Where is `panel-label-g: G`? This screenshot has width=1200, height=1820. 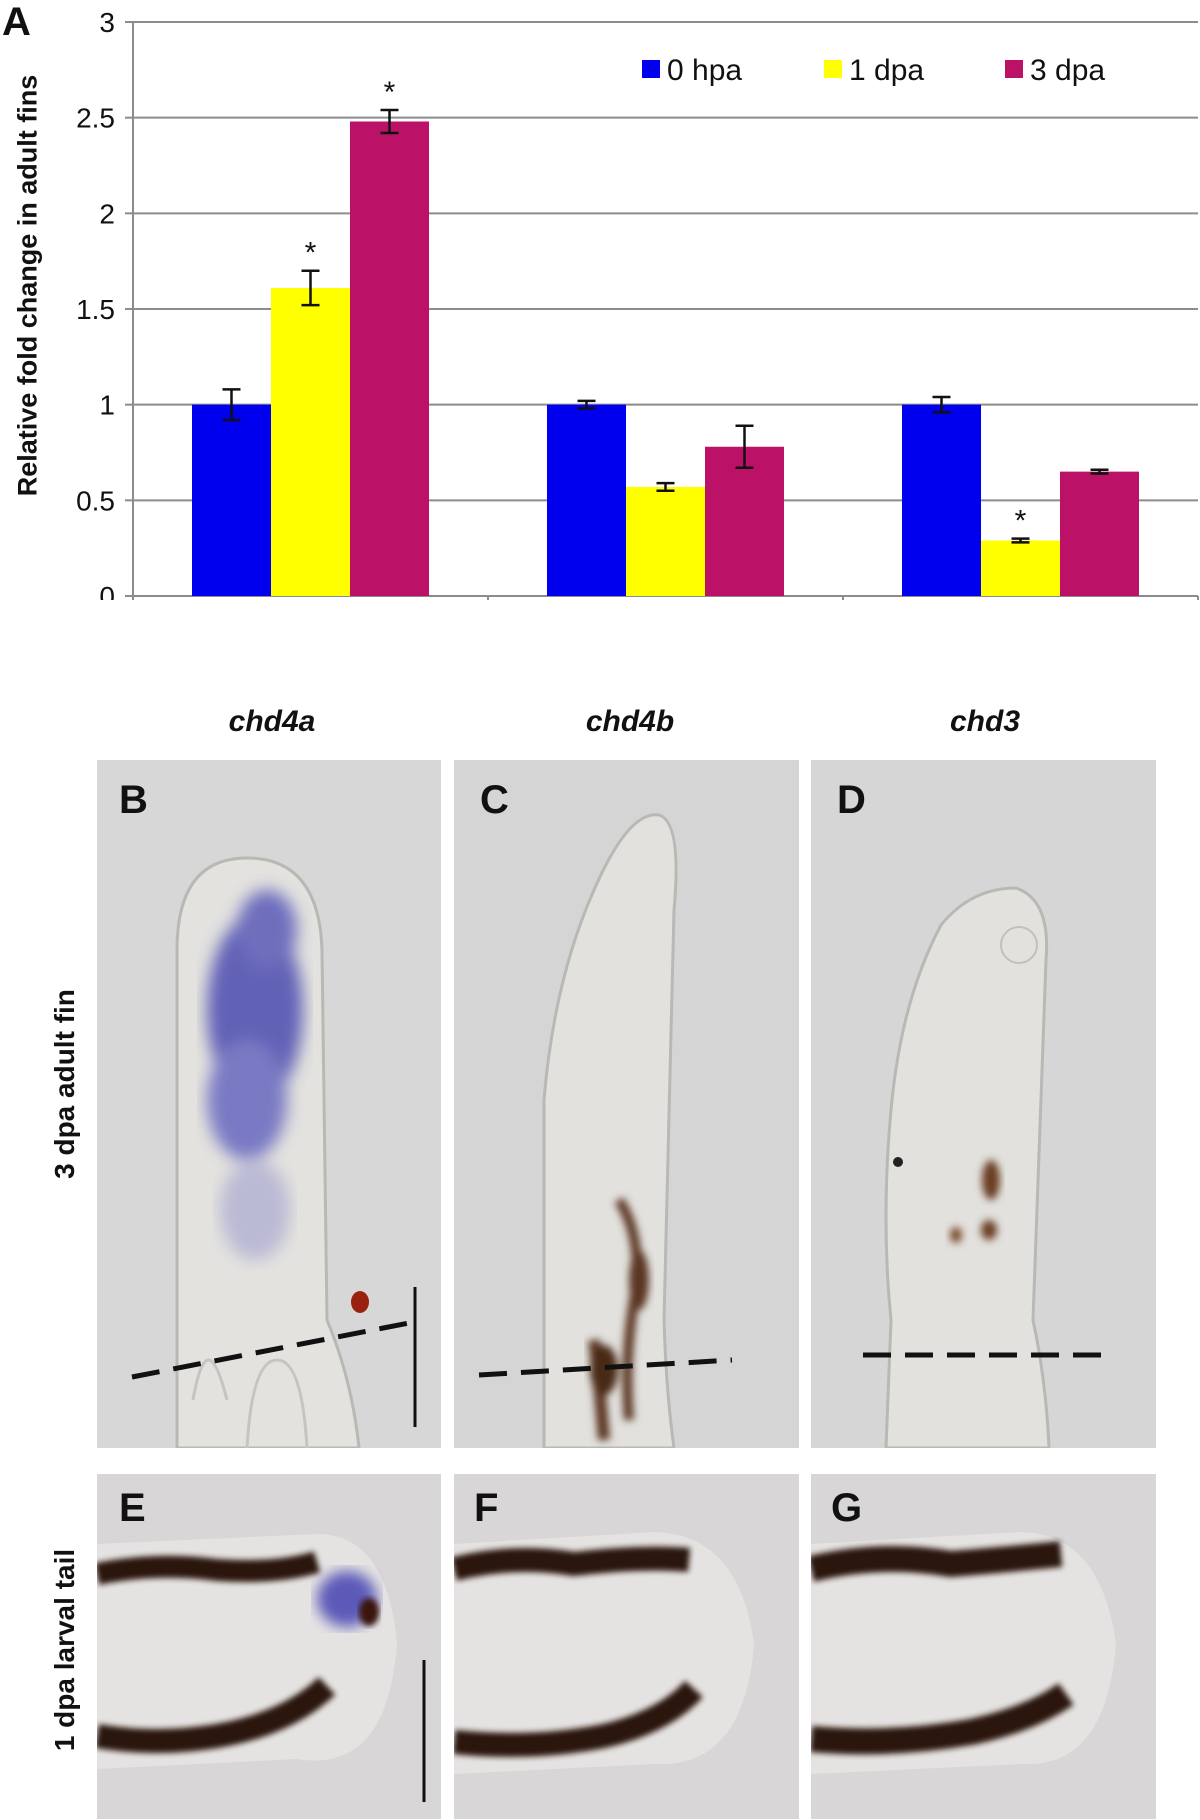 panel-label-g: G is located at coordinates (847, 1508).